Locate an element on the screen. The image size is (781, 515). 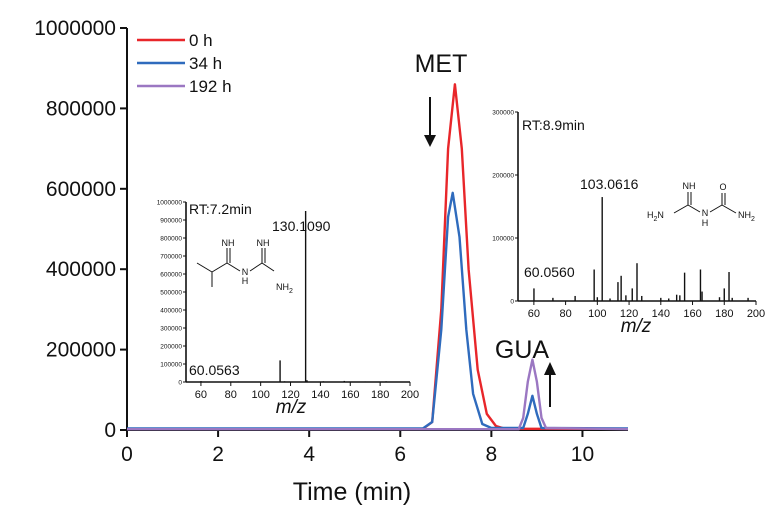
metformin-nh2: NH2 is located at coordinates (284, 288).